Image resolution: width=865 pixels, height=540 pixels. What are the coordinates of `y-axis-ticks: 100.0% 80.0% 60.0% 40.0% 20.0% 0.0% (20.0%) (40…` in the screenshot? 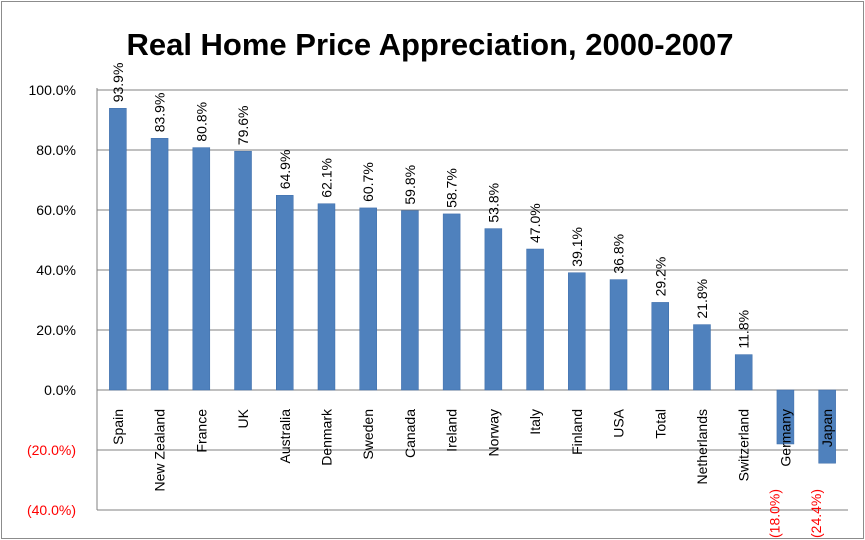 It's located at (51, 300).